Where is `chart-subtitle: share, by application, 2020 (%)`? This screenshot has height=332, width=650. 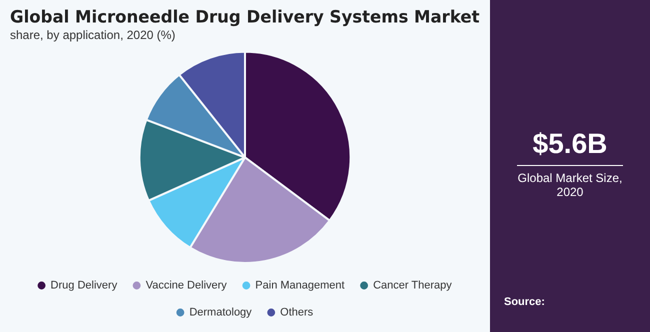
chart-subtitle: share, by application, 2020 (%) is located at coordinates (93, 35).